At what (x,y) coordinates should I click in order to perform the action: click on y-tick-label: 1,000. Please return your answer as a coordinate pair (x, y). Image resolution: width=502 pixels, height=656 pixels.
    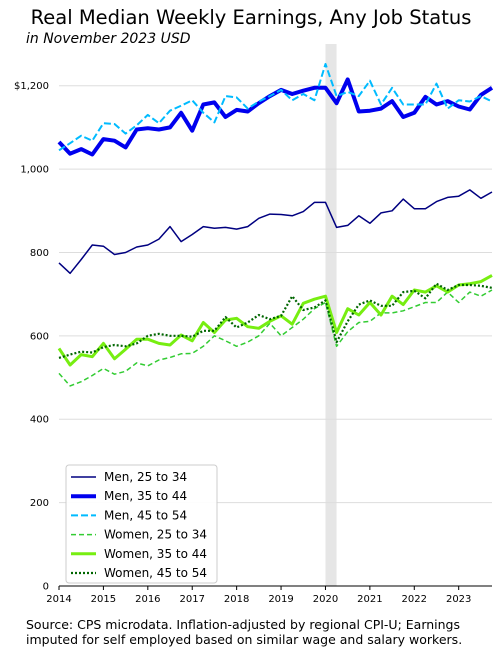
    Looking at the image, I should click on (34, 170).